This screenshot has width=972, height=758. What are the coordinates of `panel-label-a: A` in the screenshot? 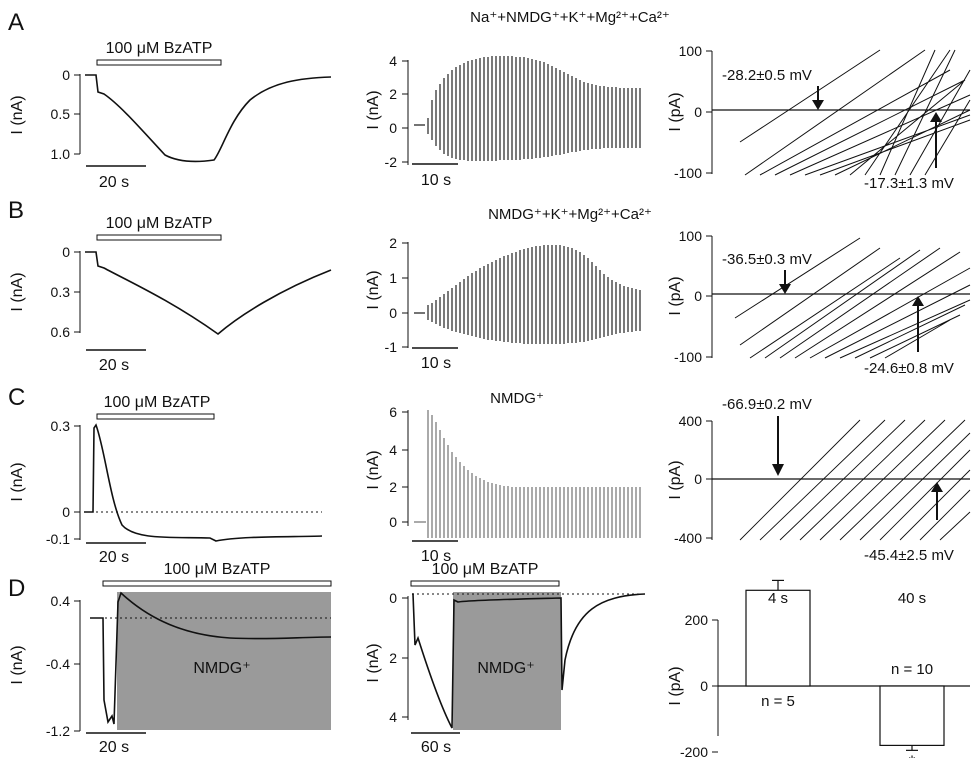 It's located at (16, 22).